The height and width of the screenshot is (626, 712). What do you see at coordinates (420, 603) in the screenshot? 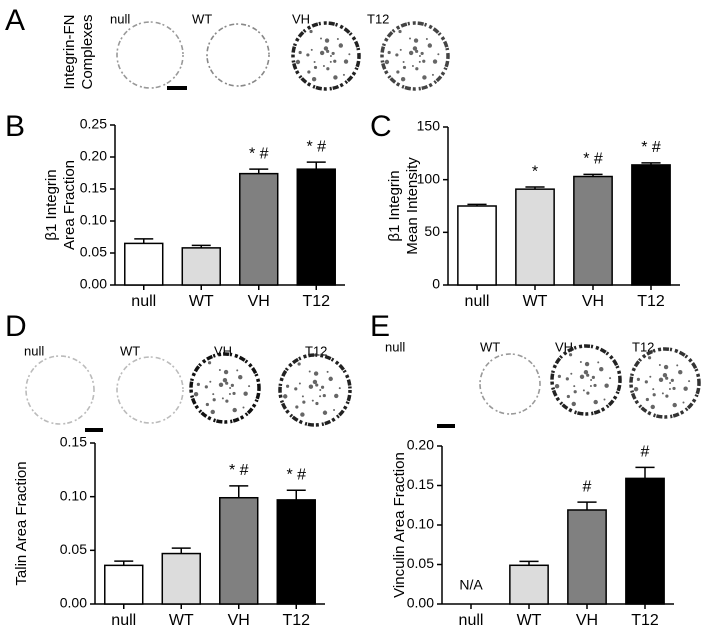
I see `y-tick-label: 0.00` at bounding box center [420, 603].